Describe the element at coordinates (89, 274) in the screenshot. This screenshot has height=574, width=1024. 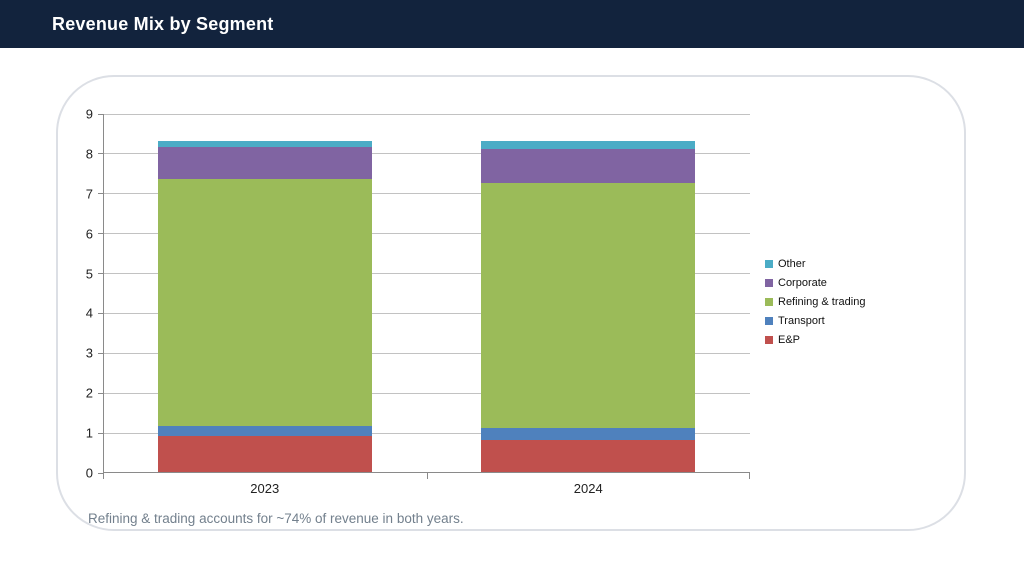
I see `y-tick-label-5: 5` at that location.